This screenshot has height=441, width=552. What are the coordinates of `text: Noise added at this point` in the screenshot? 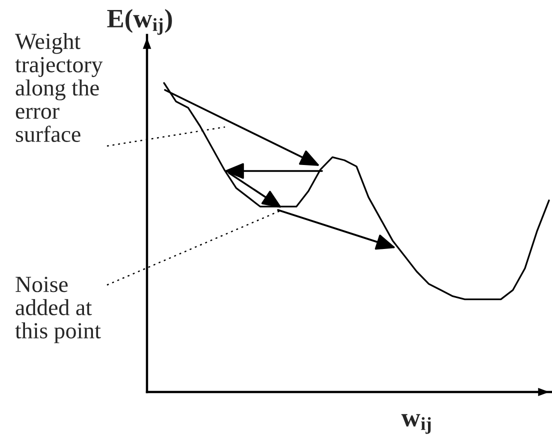 It's located at (58, 310).